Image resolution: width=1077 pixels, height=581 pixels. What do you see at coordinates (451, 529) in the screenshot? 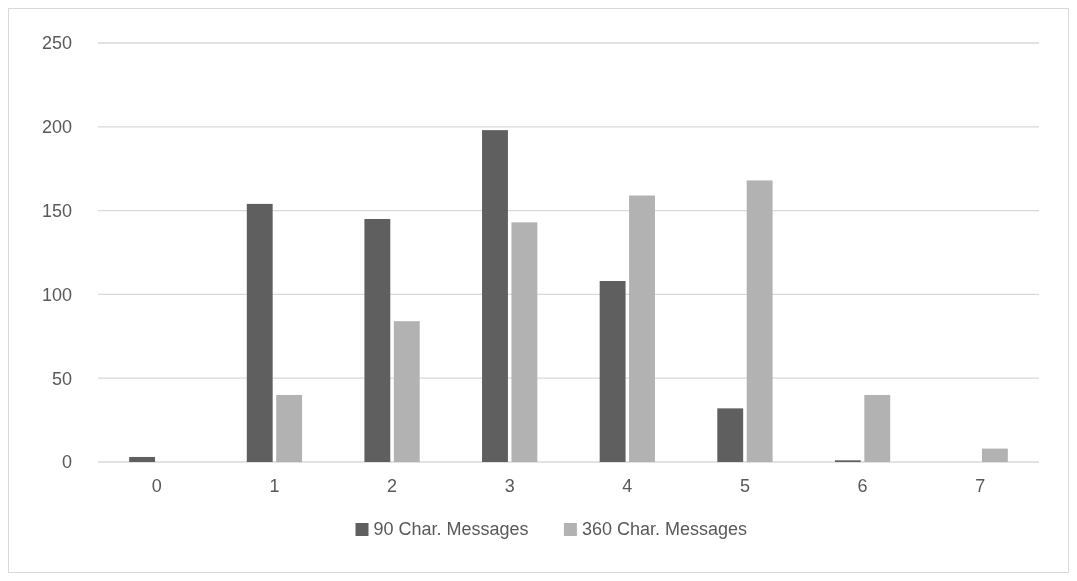
I see `legend-label: 90 Char. Messages` at bounding box center [451, 529].